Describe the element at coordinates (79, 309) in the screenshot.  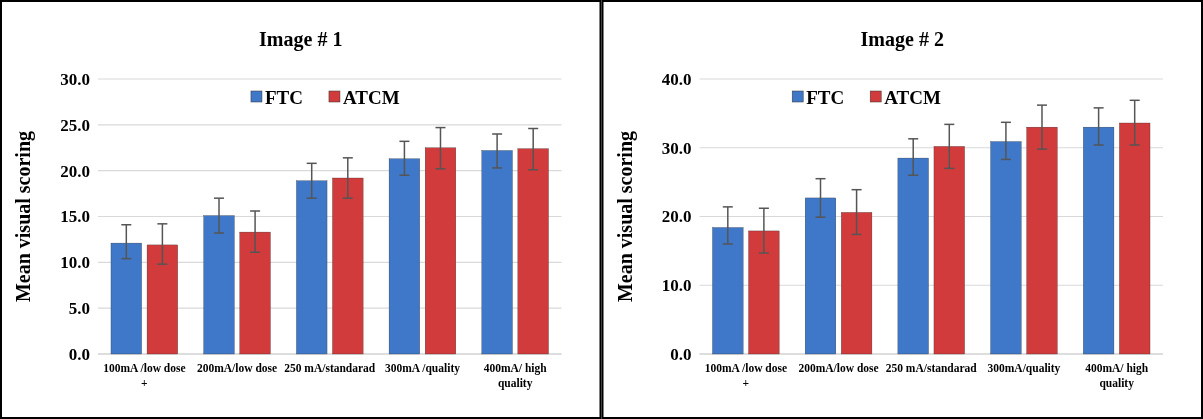
I see `y-tick-label: 5.0` at that location.